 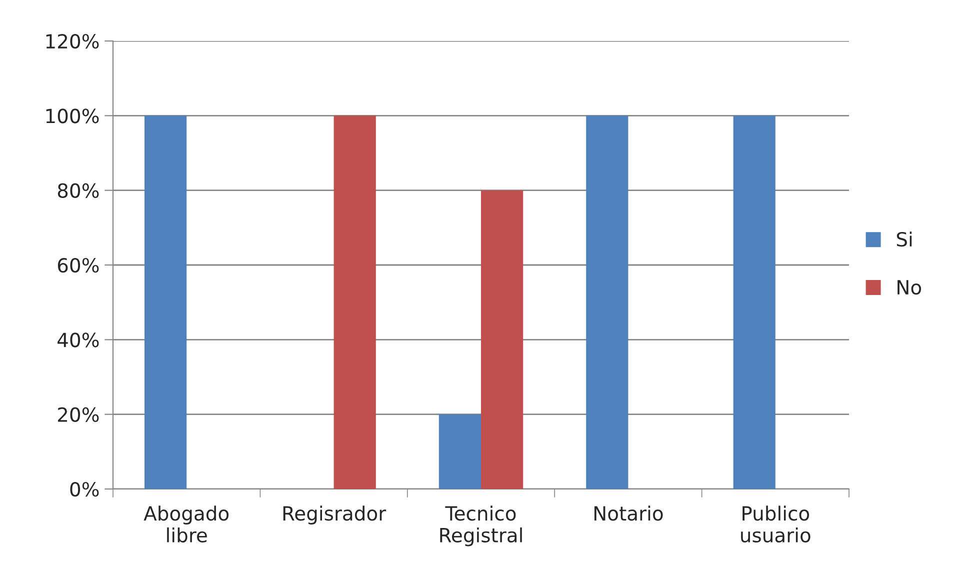 I want to click on x-tick-label: Regisrador, so click(x=334, y=515).